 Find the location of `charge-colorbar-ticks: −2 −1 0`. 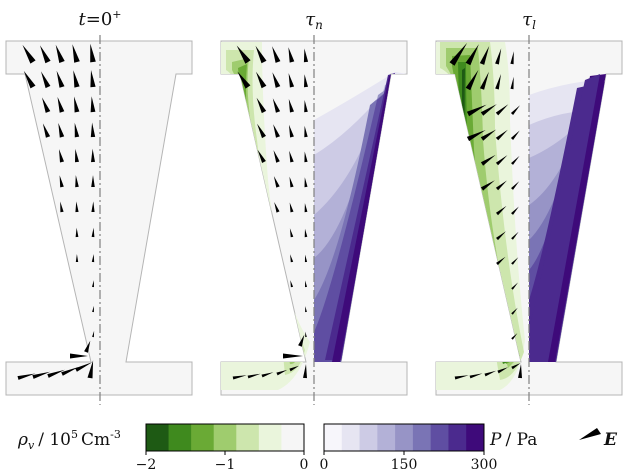

charge-colorbar-ticks: −2 −1 0 is located at coordinates (222, 462).